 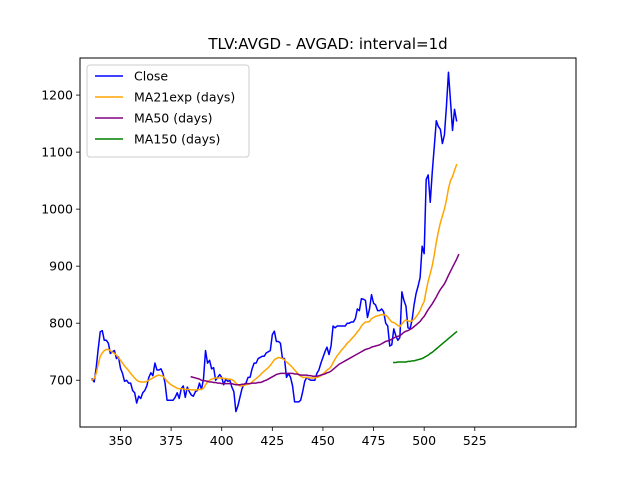 What do you see at coordinates (61, 266) in the screenshot?
I see `y-tick-label: 900` at bounding box center [61, 266].